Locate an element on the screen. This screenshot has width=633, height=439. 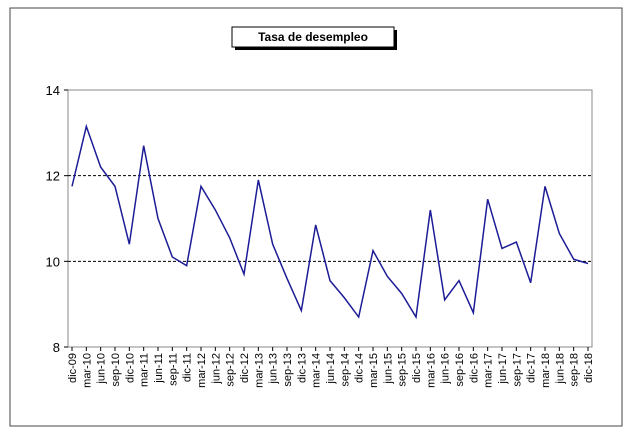
y-tick-label: 14 is located at coordinates (53, 90).